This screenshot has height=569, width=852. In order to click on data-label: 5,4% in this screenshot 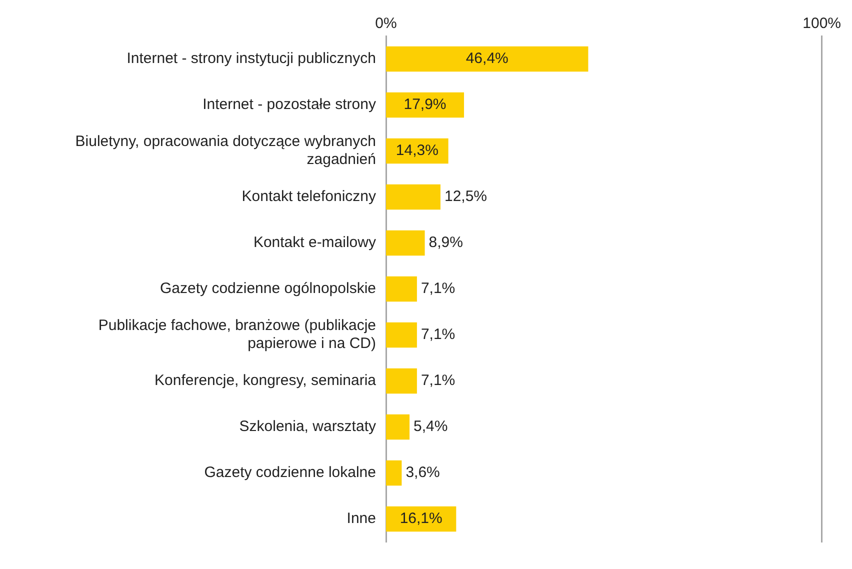, I will do `click(431, 427)`.